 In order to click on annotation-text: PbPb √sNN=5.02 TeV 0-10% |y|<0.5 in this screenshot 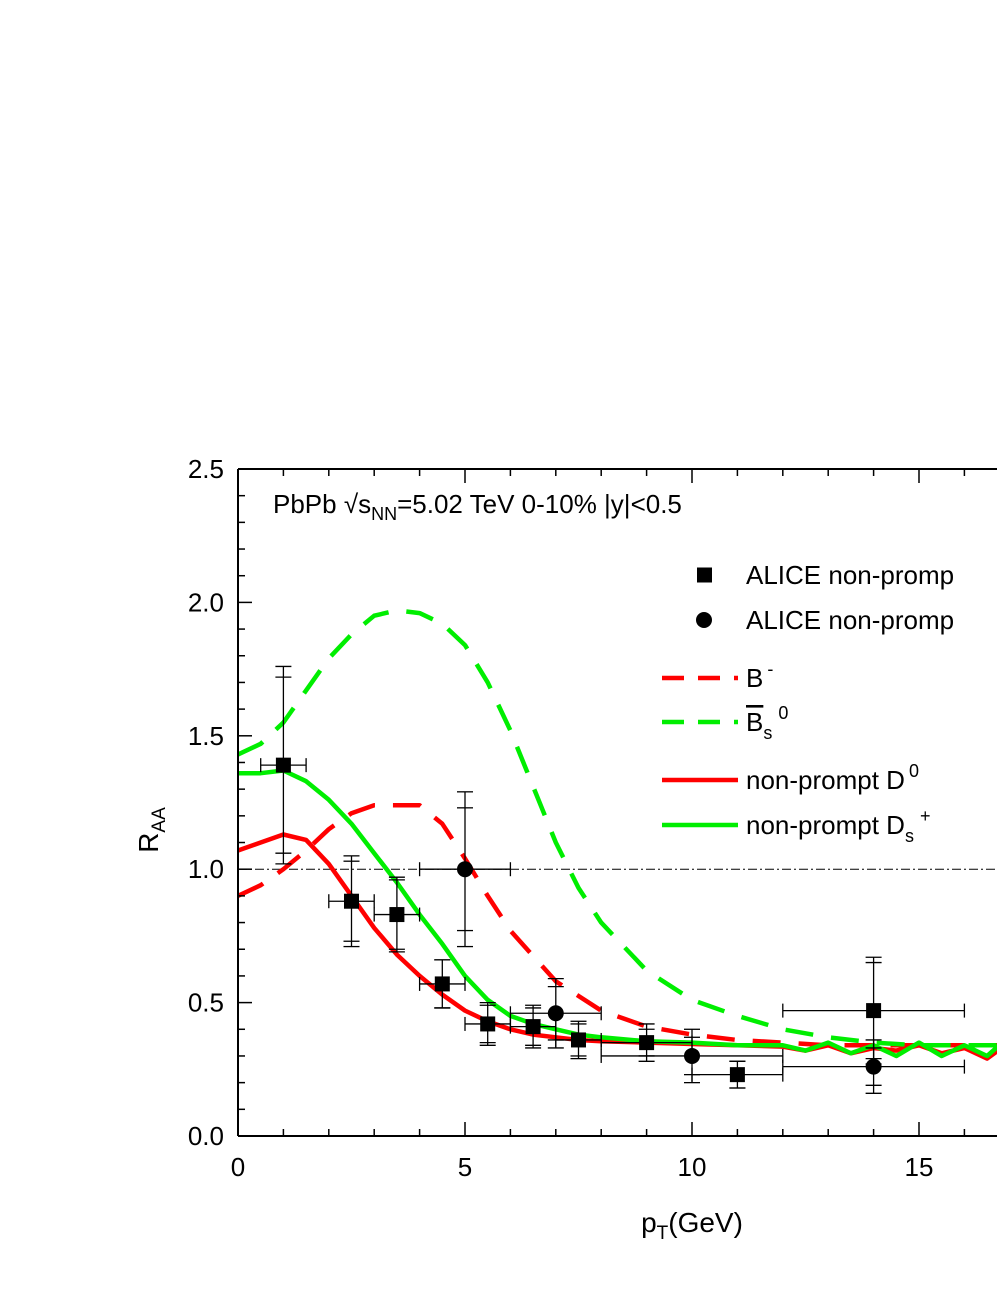, I will do `click(477, 506)`.